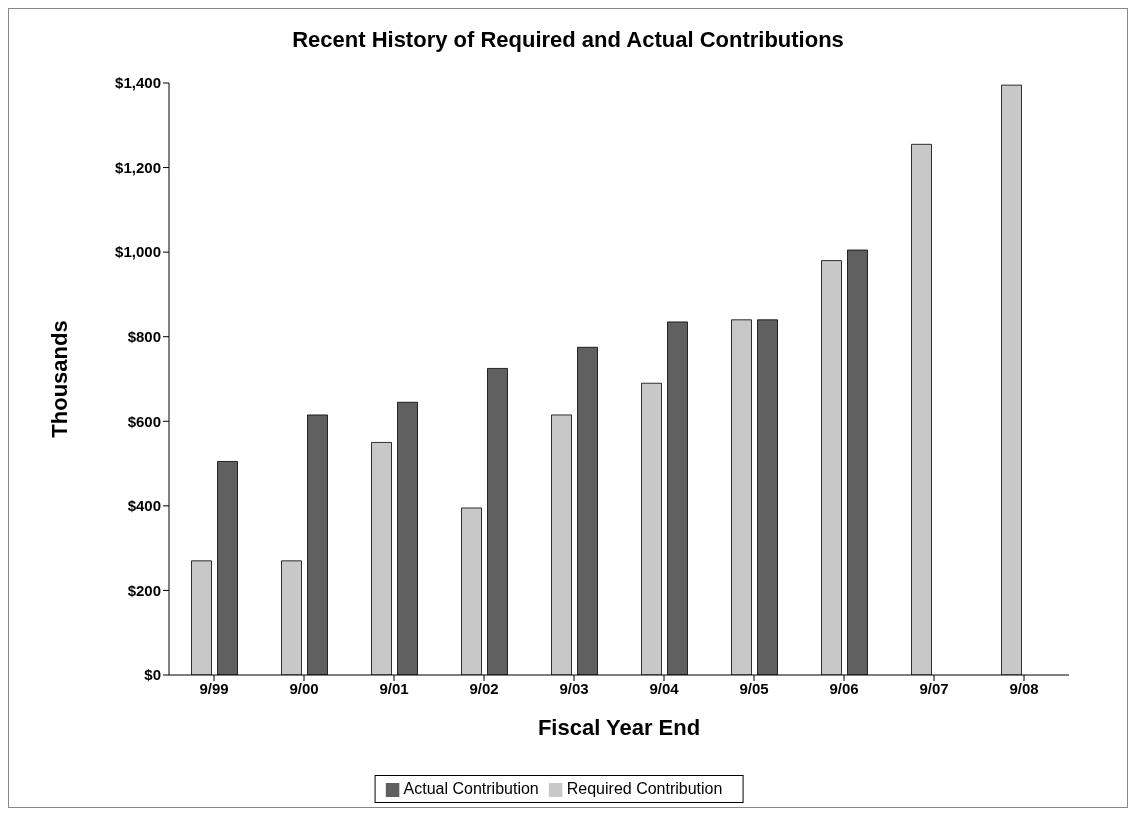 This screenshot has height=826, width=1141. Describe the element at coordinates (138, 252) in the screenshot. I see `y-tick-label: $1,000` at that location.